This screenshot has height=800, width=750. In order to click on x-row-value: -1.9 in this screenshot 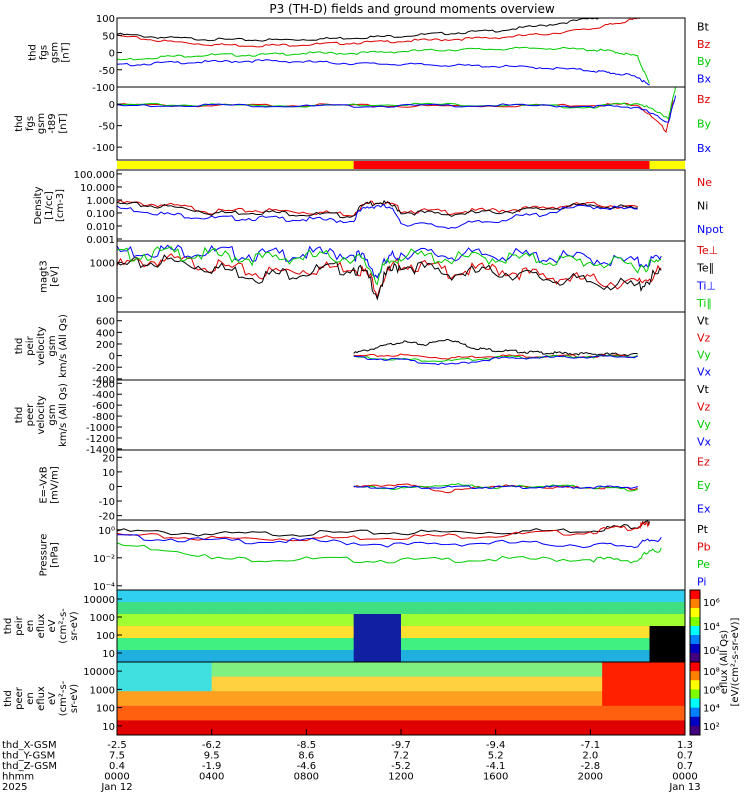, I will do `click(212, 766)`.